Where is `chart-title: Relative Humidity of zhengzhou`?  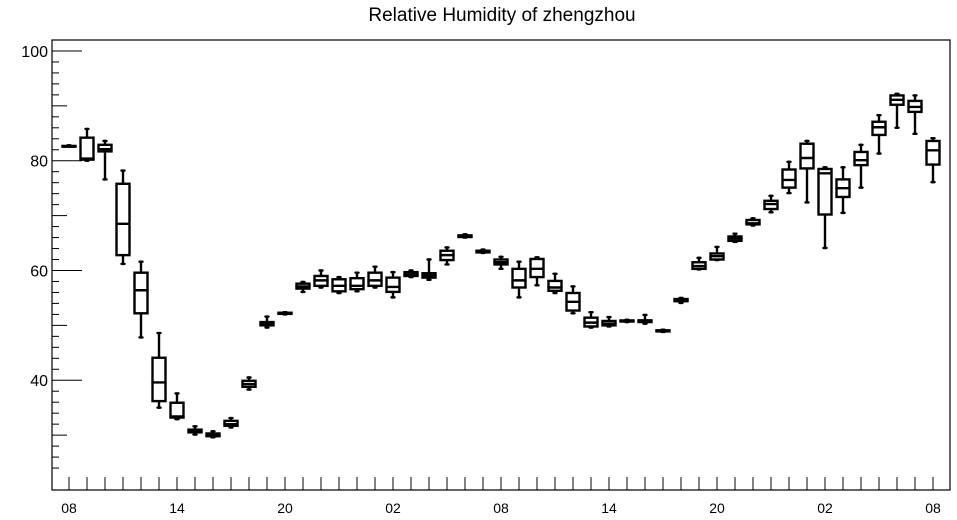
chart-title: Relative Humidity of zhengzhou is located at coordinates (501, 15).